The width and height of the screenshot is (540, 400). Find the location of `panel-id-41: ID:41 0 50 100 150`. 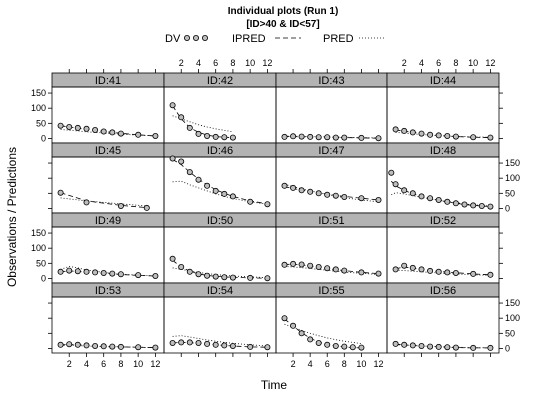

panel-id-41: ID:41 0 50 100 150 is located at coordinates (97, 106).